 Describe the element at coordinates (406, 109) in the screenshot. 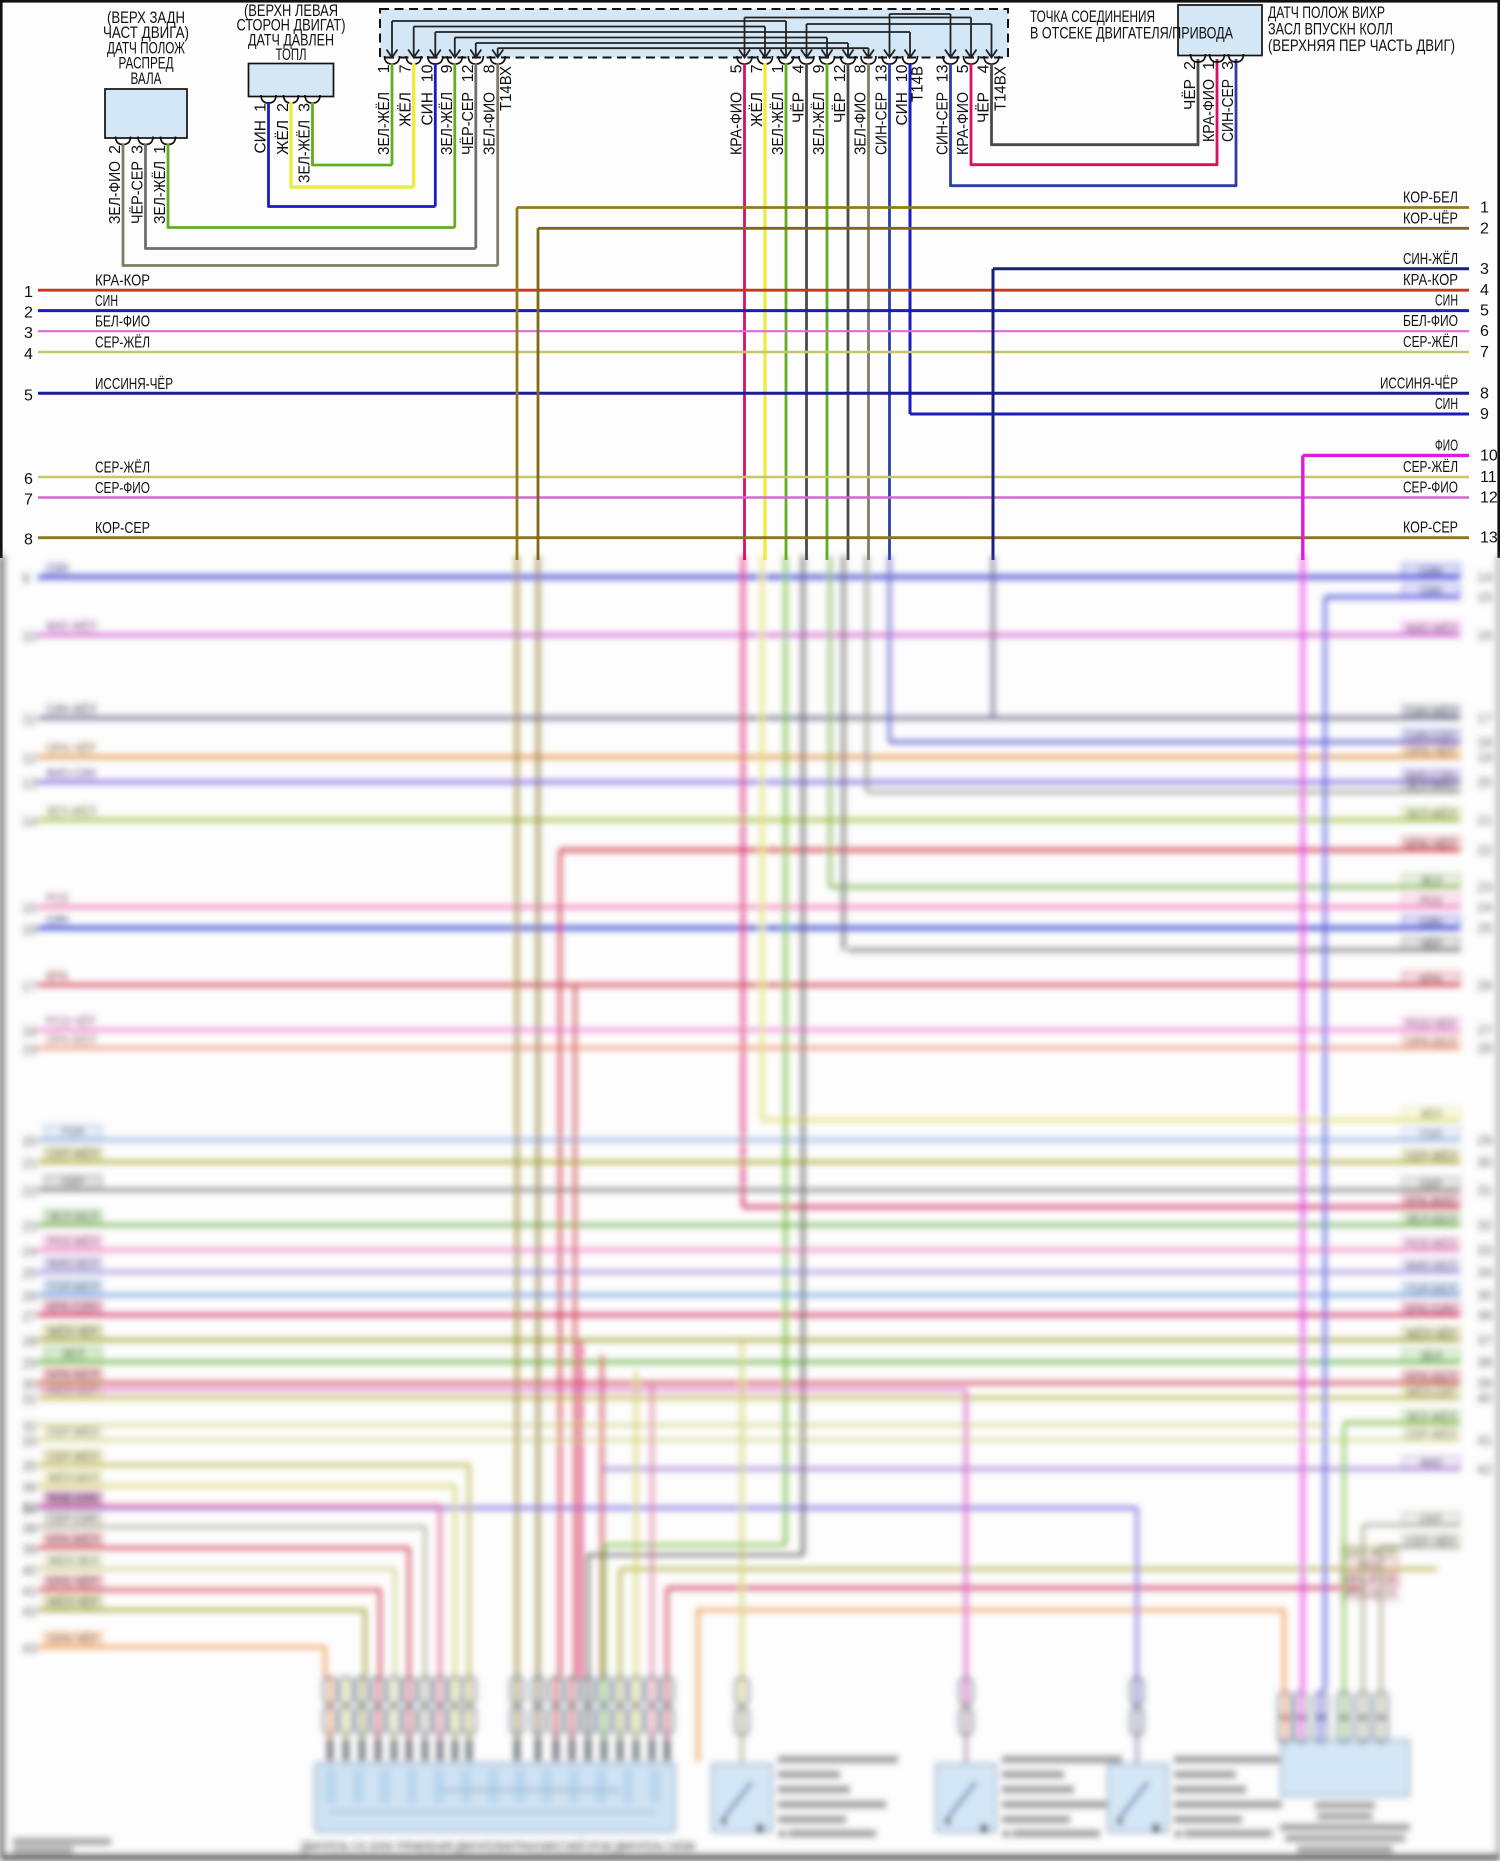

I see `svg-text: ЖЁЛ` at that location.